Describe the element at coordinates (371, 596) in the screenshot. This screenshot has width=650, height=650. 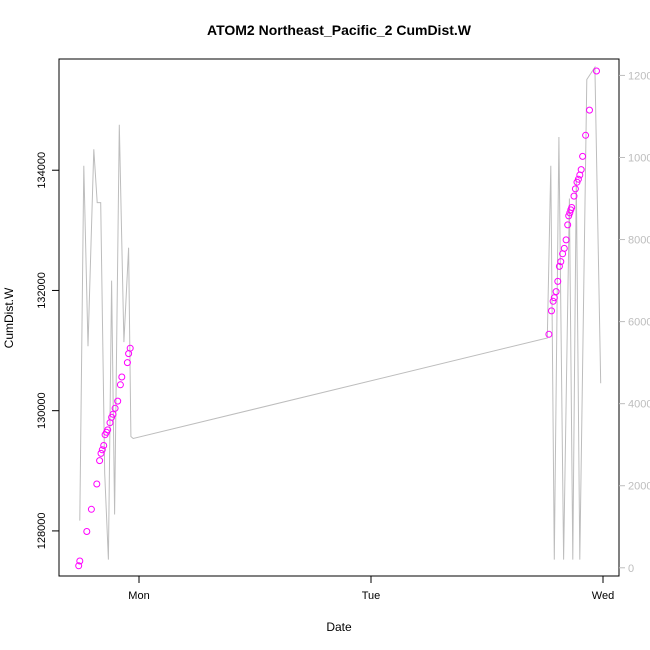
I see `x-tick-label: Tue` at that location.